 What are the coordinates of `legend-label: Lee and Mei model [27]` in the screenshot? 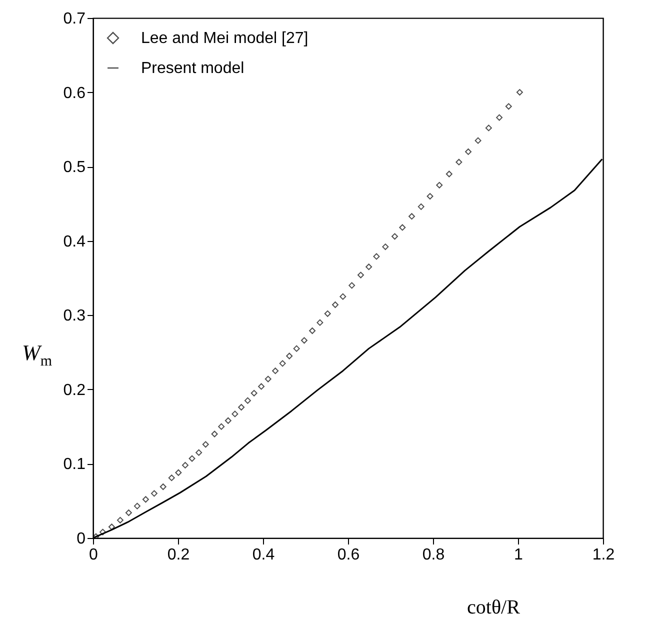 It's located at (224, 38).